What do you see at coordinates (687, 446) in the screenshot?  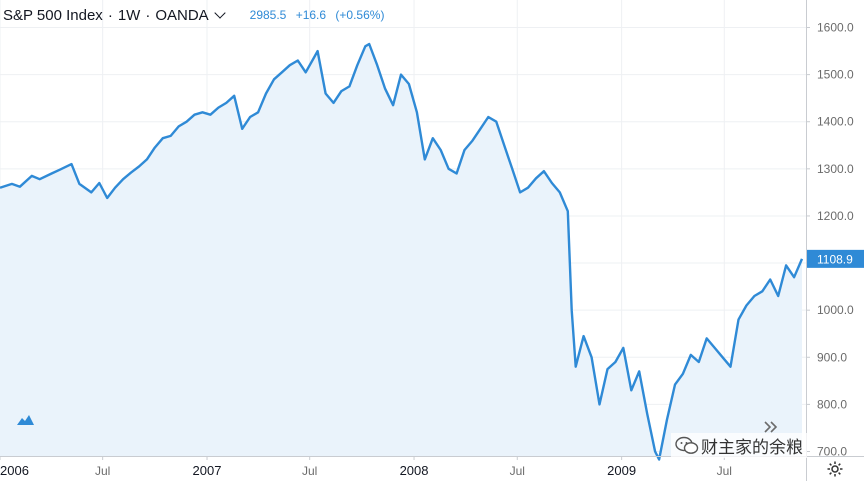 I see `wechat-icon` at bounding box center [687, 446].